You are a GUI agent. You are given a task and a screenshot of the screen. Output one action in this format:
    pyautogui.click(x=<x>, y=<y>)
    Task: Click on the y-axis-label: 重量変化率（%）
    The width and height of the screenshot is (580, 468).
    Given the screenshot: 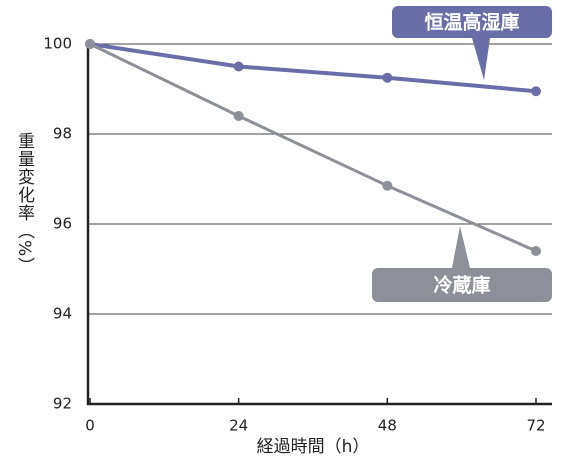 What is the action you would take?
    pyautogui.click(x=24, y=204)
    